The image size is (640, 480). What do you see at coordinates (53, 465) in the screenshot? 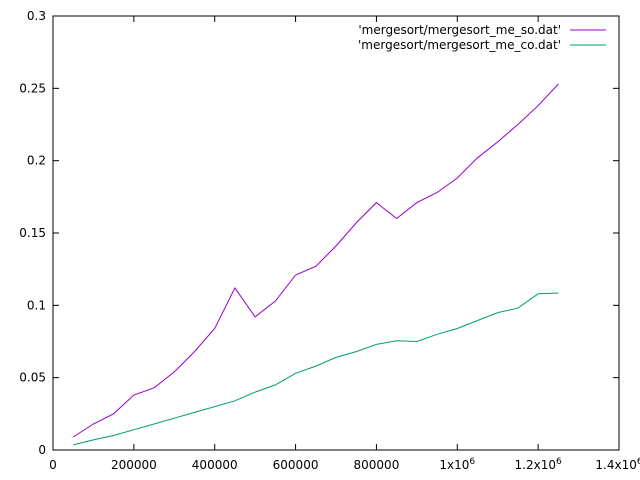
I see `x-tick-label: 0` at bounding box center [53, 465].